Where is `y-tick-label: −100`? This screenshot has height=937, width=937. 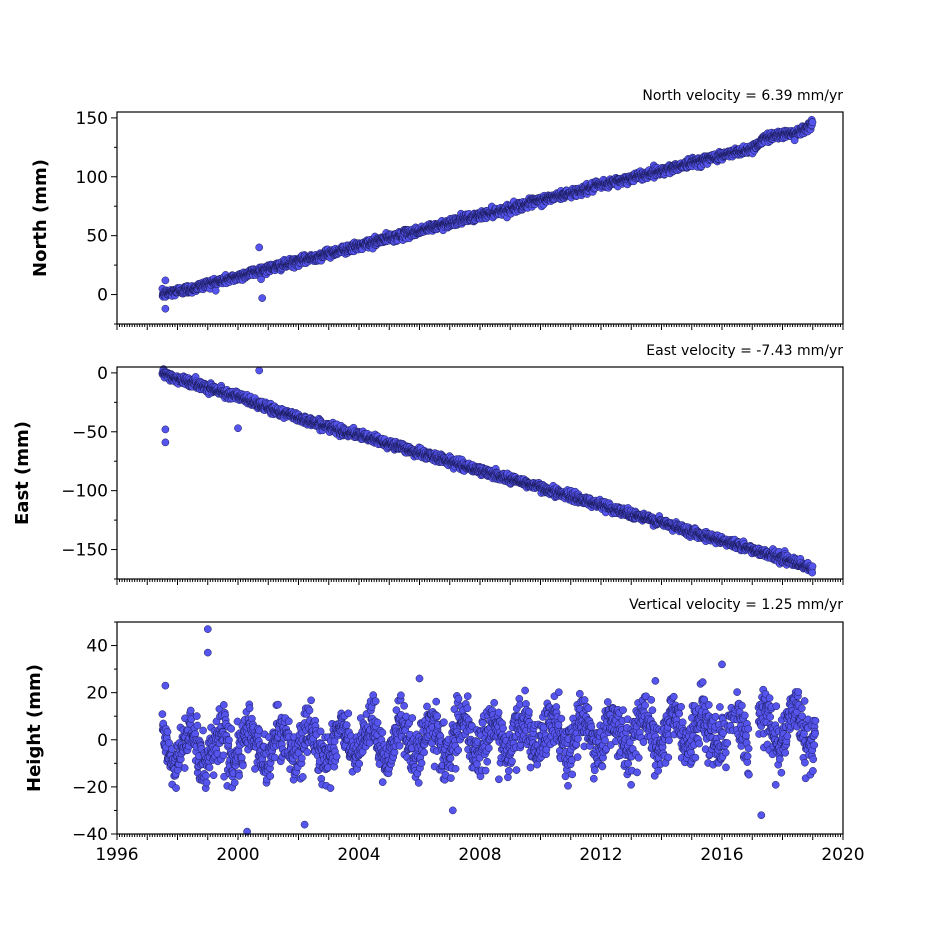
y-tick-label: −100 is located at coordinates (84, 492).